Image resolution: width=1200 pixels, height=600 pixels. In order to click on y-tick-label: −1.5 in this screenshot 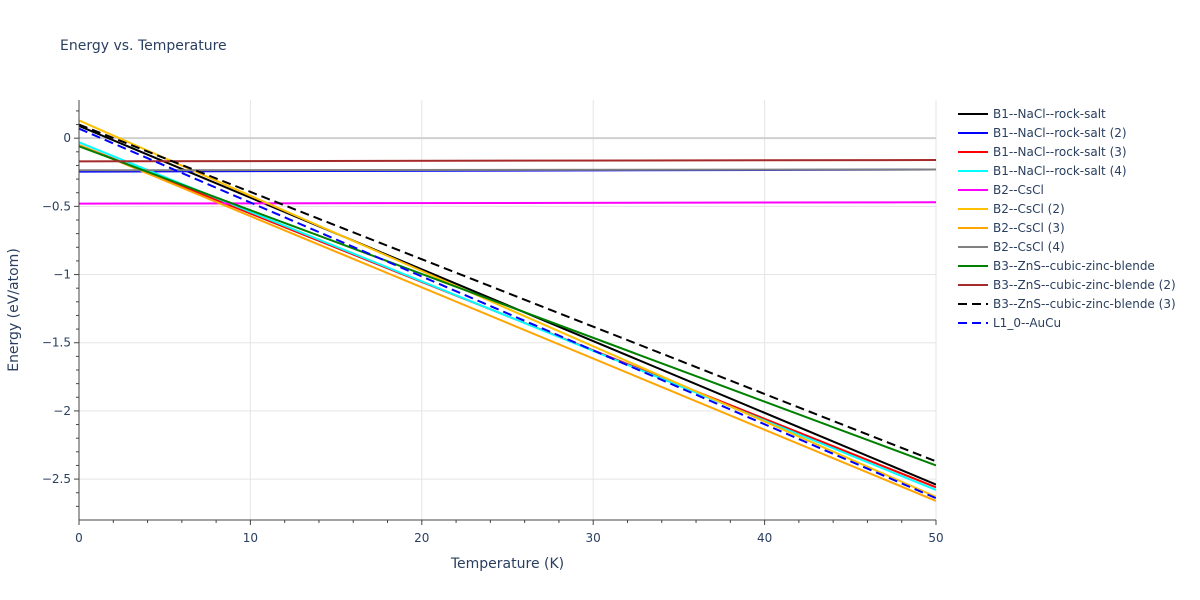, I will do `click(56, 343)`.